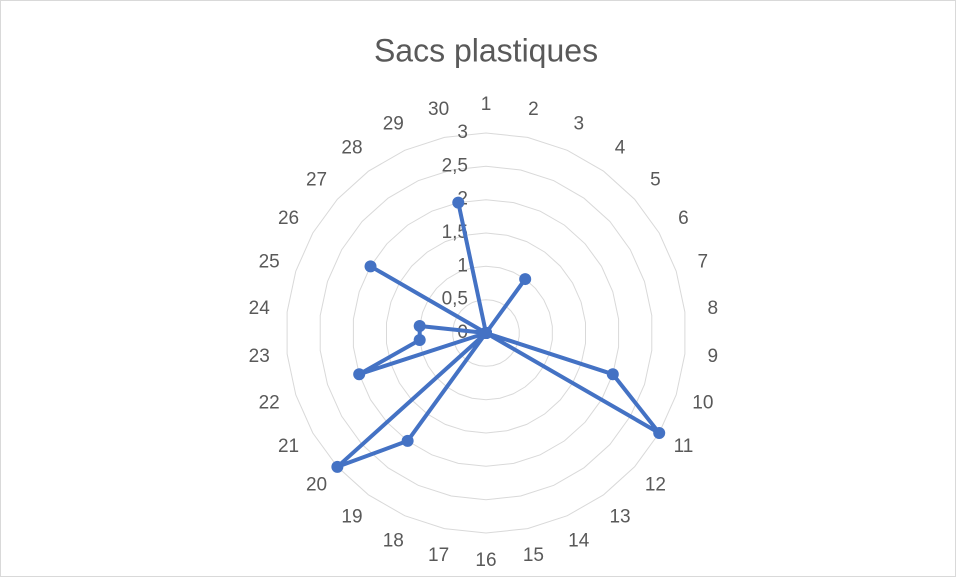 The image size is (956, 577). Describe the element at coordinates (579, 540) in the screenshot. I see `category-label: 14` at that location.